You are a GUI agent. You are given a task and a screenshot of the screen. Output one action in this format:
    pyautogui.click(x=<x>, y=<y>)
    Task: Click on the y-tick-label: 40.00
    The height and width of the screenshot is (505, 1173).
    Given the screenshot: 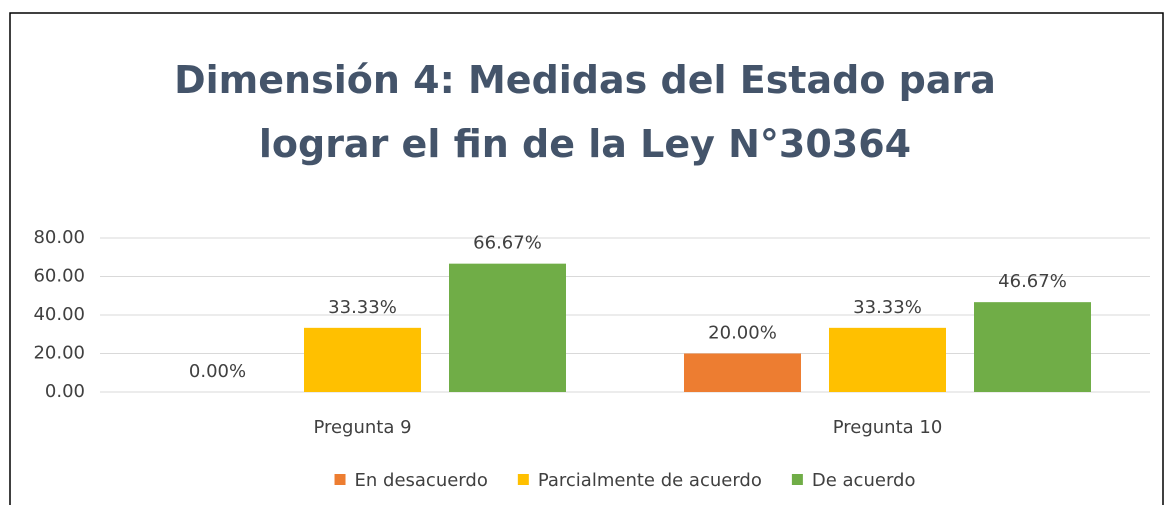 What is the action you would take?
    pyautogui.click(x=59, y=314)
    